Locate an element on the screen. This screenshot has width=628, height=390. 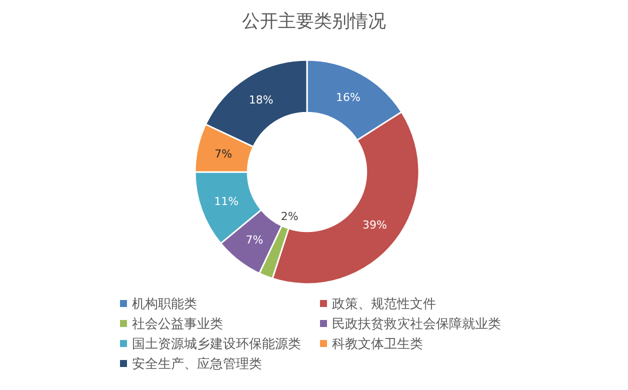
data-label: 18% is located at coordinates (261, 100).